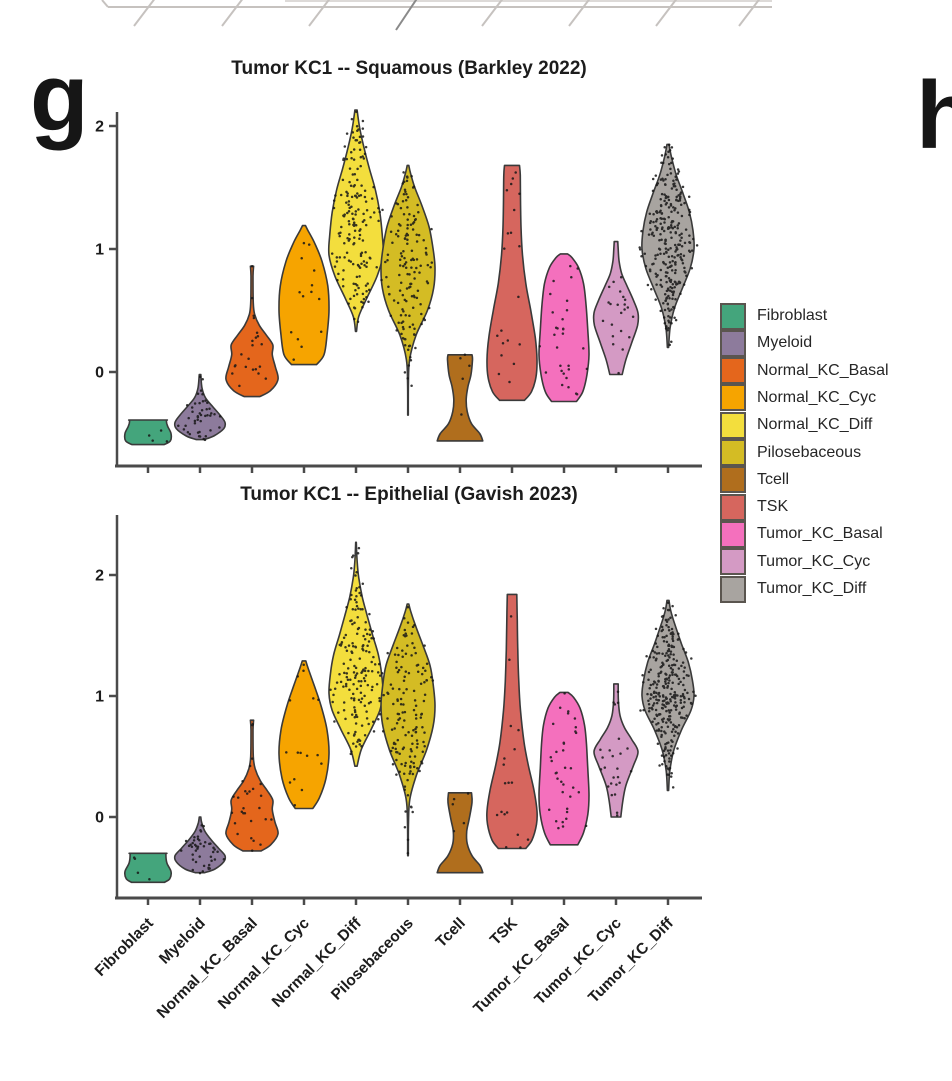  I want to click on violin-plot1-Tumor_KC_Basal, so click(564, 328).